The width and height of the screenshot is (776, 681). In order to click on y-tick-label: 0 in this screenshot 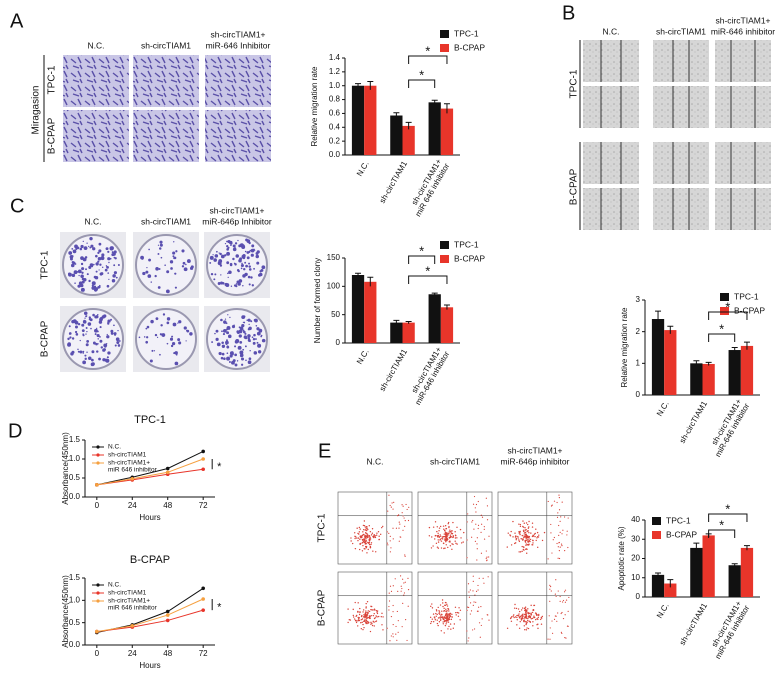, I will do `click(338, 342)`.